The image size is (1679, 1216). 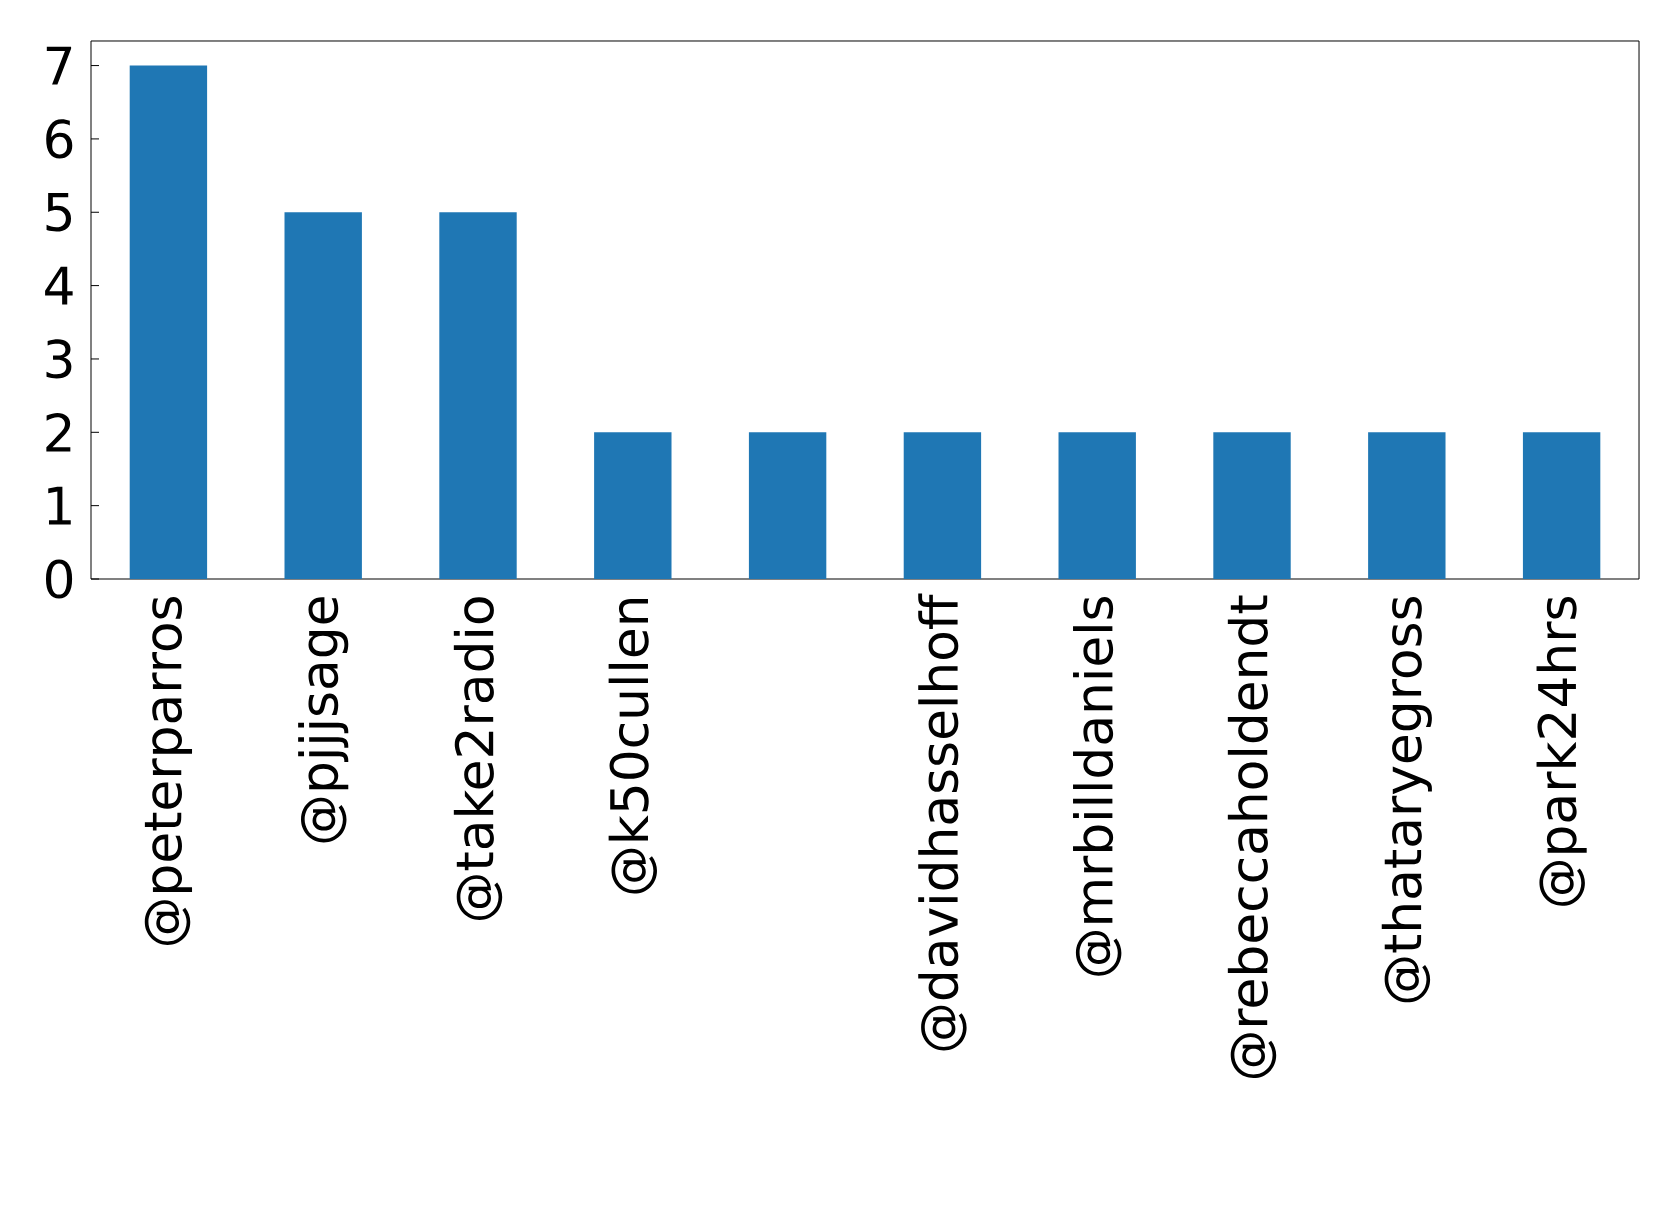 What do you see at coordinates (1252, 837) in the screenshot?
I see `x-tick-label: @rebeccaholdendt` at bounding box center [1252, 837].